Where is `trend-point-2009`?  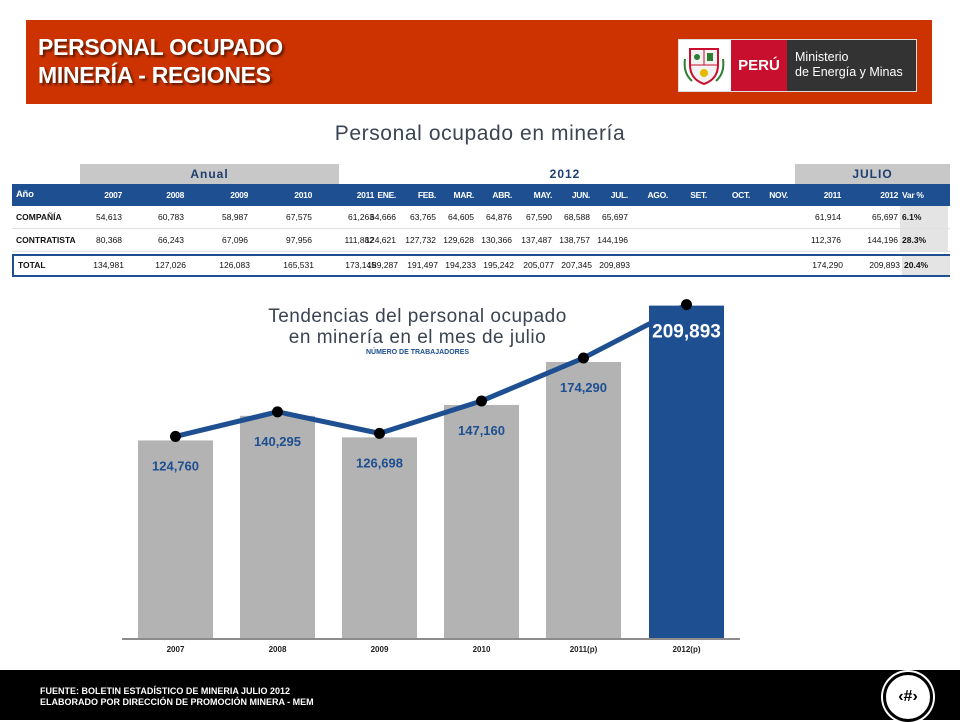
trend-point-2009 is located at coordinates (379, 433).